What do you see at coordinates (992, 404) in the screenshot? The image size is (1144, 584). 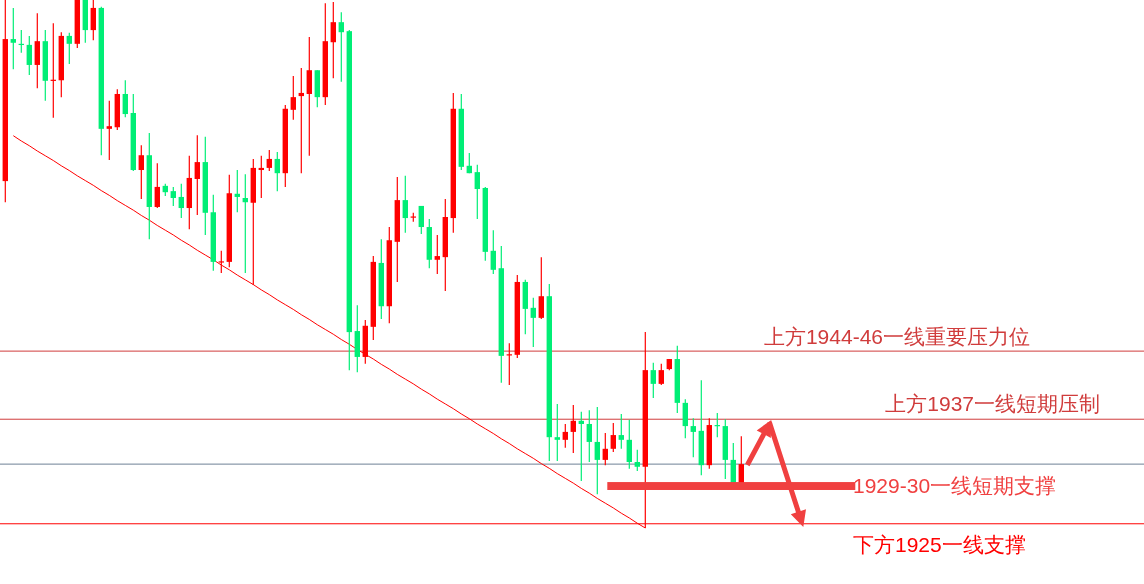 I see `ref-line-label: 上方1937一线短期压制` at bounding box center [992, 404].